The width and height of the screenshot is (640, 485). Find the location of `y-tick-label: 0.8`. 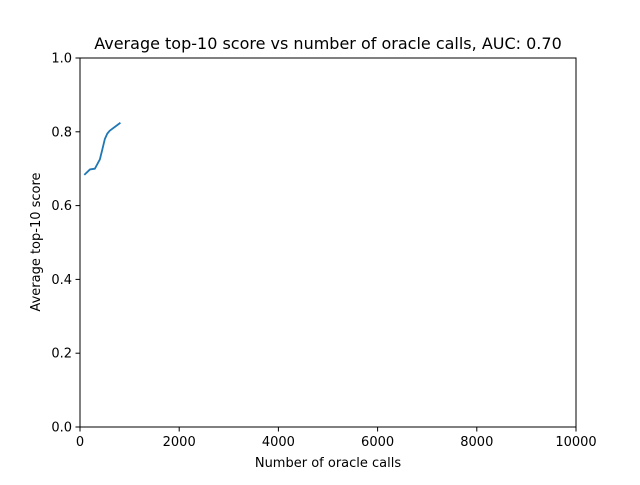

y-tick-label: 0.8 is located at coordinates (61, 132).